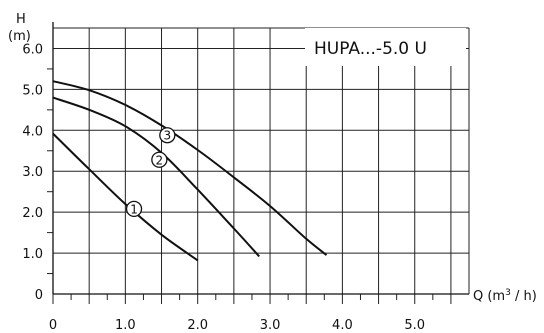 The height and width of the screenshot is (333, 544). Describe the element at coordinates (32, 213) in the screenshot. I see `y-tick-label: 2.0` at that location.